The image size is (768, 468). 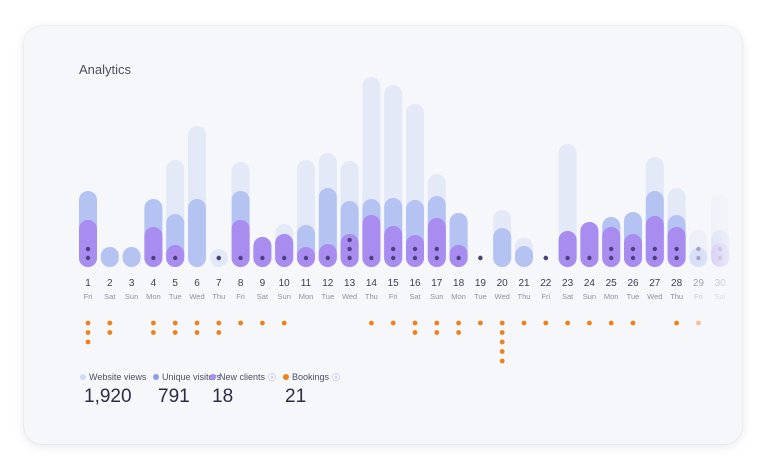 What do you see at coordinates (296, 396) in the screenshot?
I see `legend-value: 21` at bounding box center [296, 396].